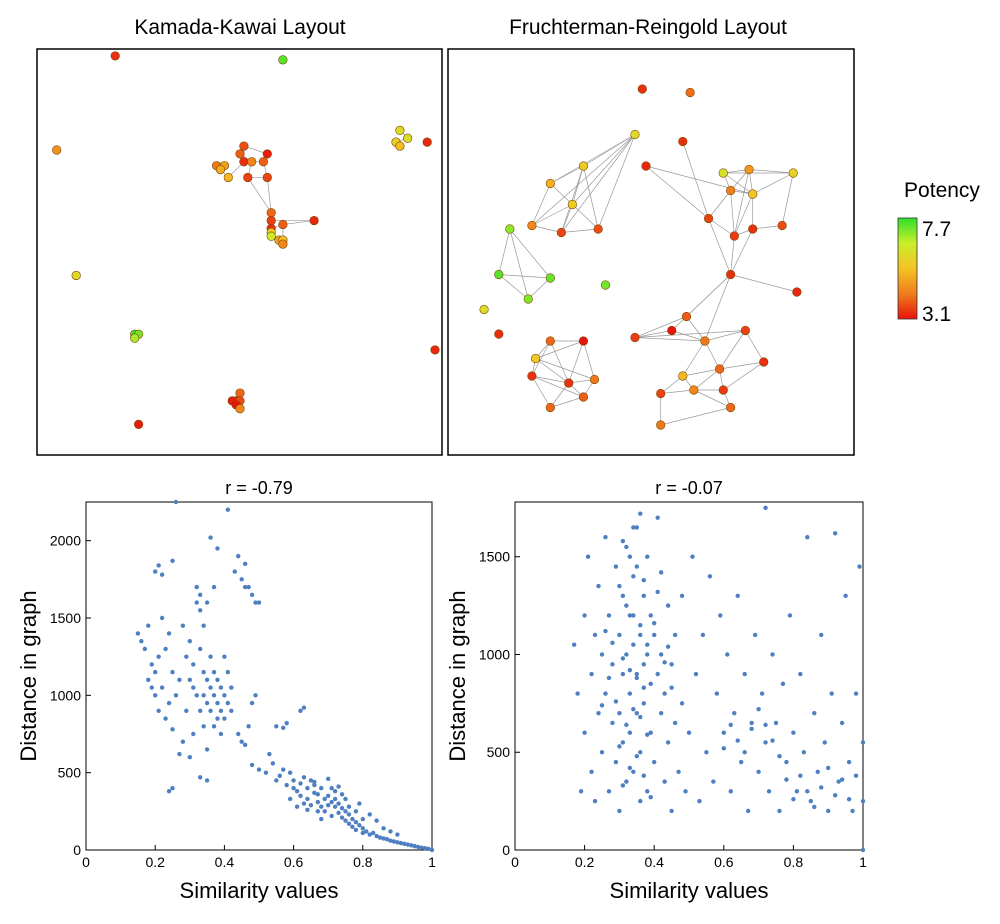 This screenshot has width=1000, height=924. What do you see at coordinates (689, 890) in the screenshot?
I see `x-axis-label: Similarity values` at bounding box center [689, 890].